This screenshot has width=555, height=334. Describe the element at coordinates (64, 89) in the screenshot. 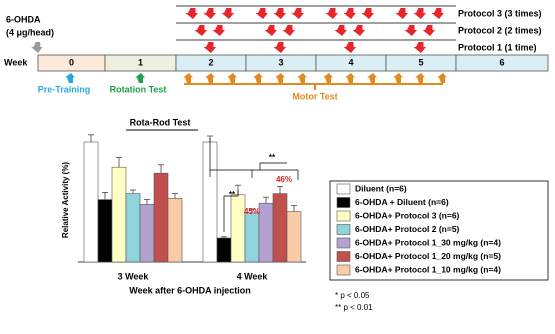

I see `event-label: Pre-Training` at that location.